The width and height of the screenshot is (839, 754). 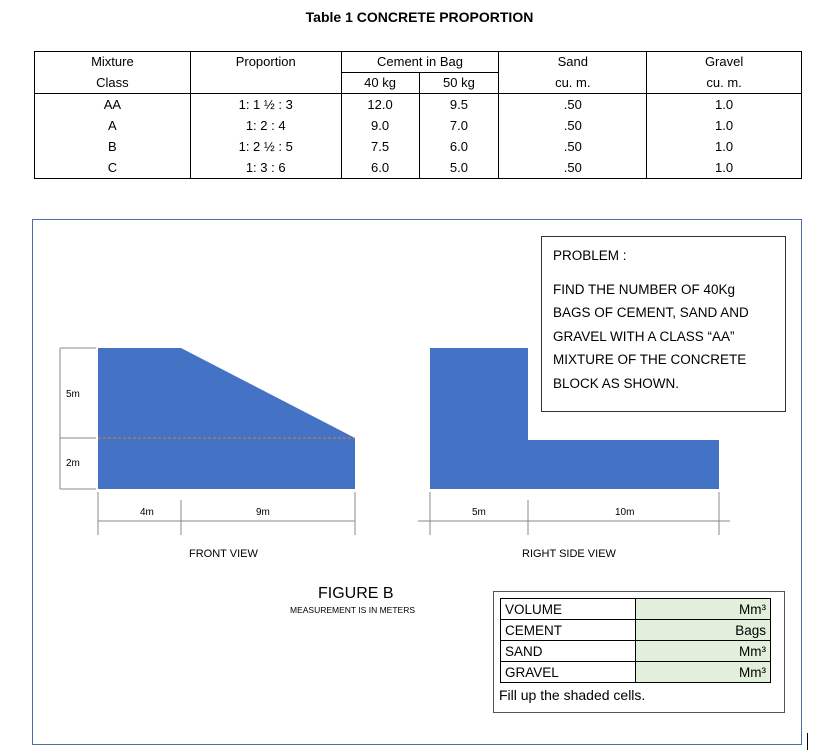 What do you see at coordinates (352, 610) in the screenshot?
I see `figure-subtitle: MEASUREMENT IS IN METERS` at bounding box center [352, 610].